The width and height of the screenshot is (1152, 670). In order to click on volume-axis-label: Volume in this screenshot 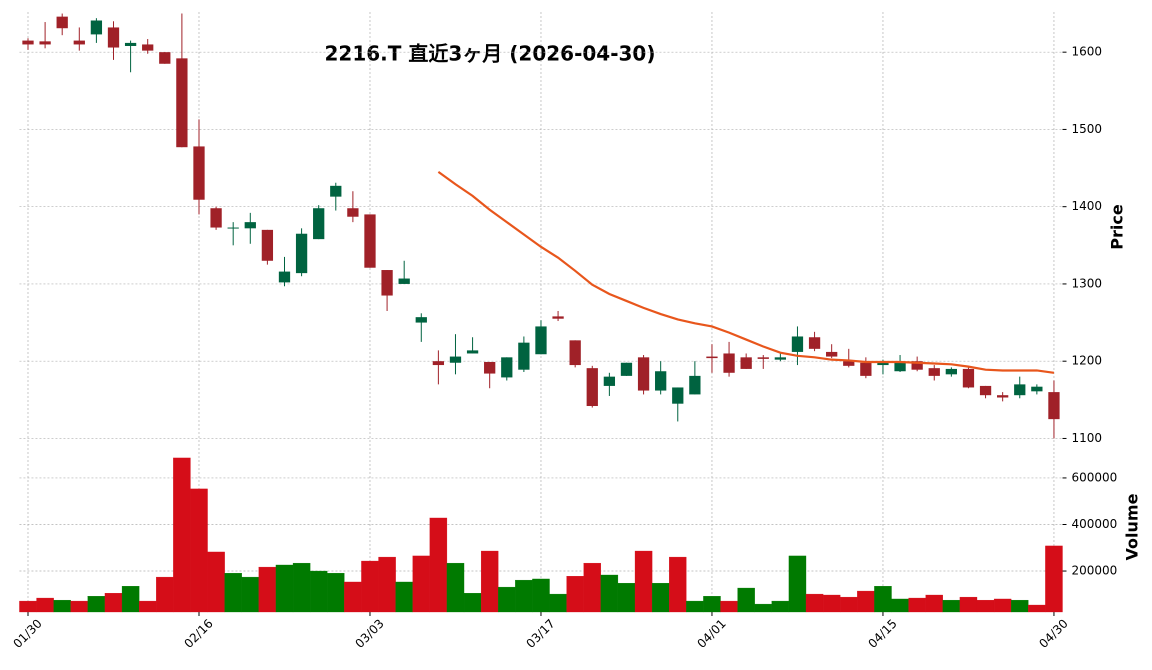, I will do `click(1132, 526)`.